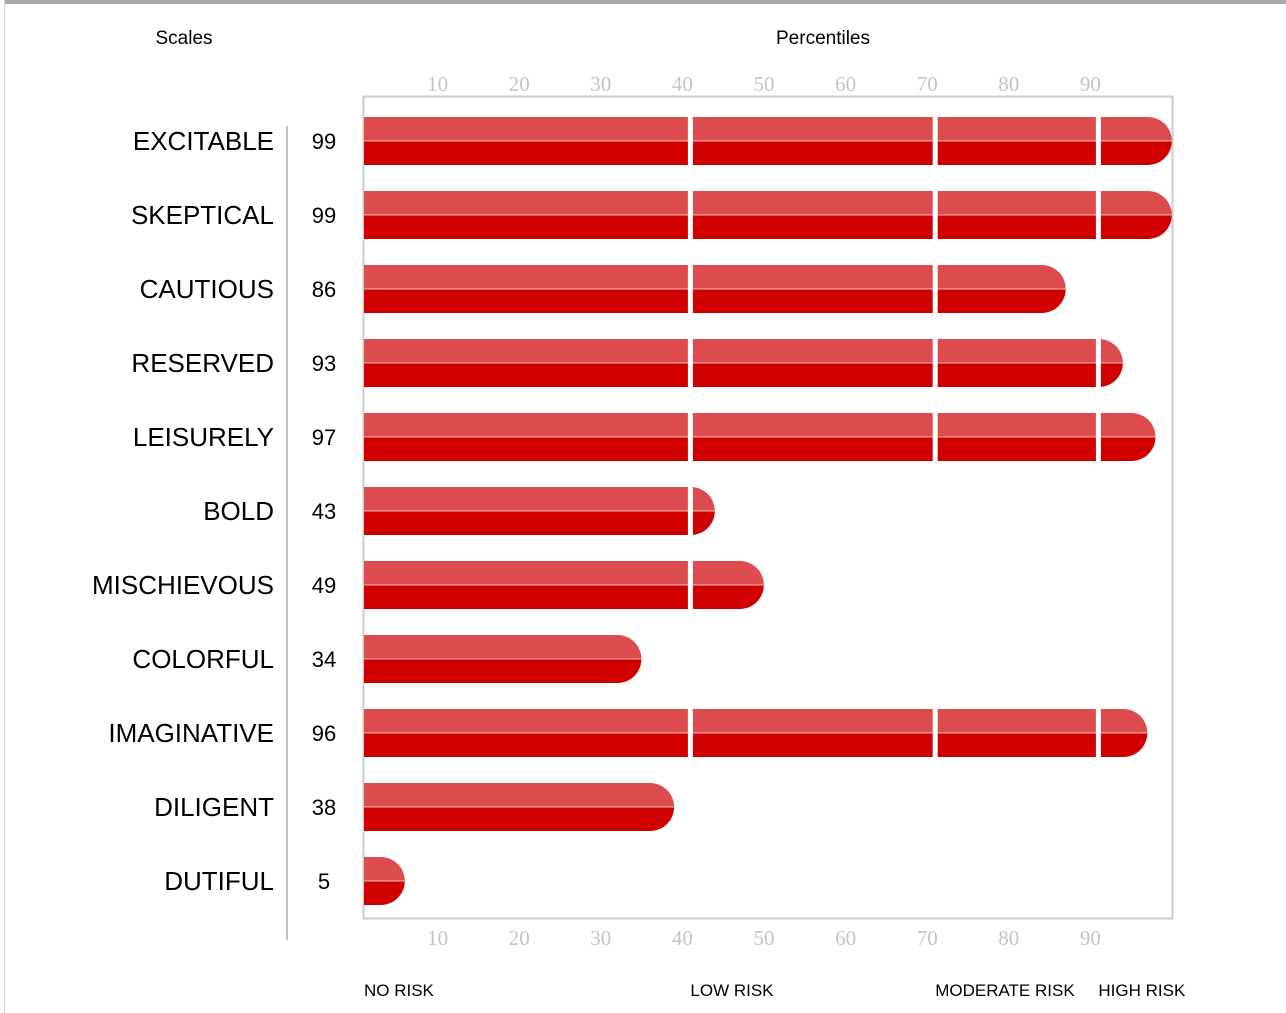  Describe the element at coordinates (764, 938) in the screenshot. I see `tick-label-bottom: 50` at that location.